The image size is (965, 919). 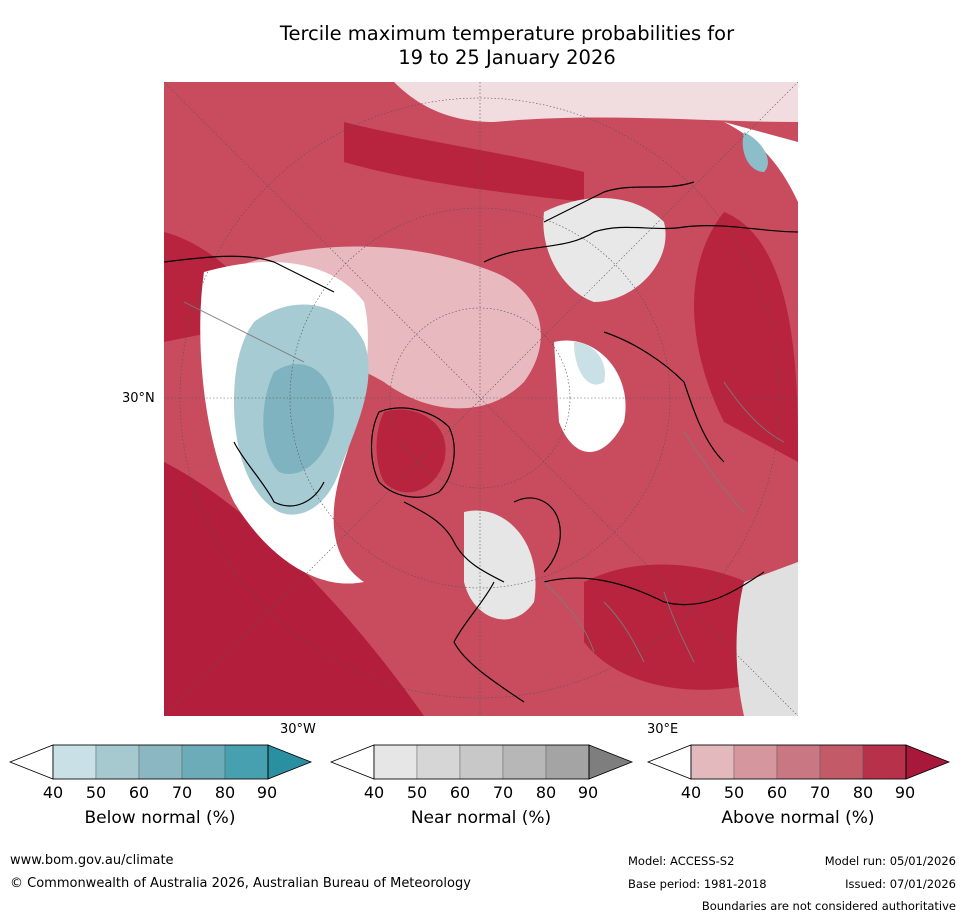 What do you see at coordinates (905, 792) in the screenshot?
I see `tick-above-90: 90` at bounding box center [905, 792].